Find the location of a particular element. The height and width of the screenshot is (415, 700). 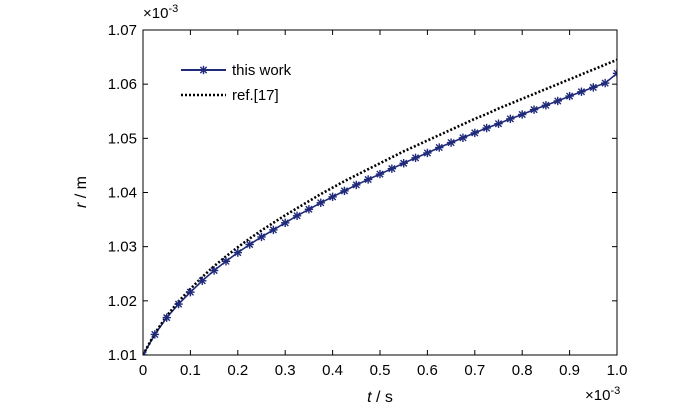

y-tick-label: 1.01 is located at coordinates (122, 355).